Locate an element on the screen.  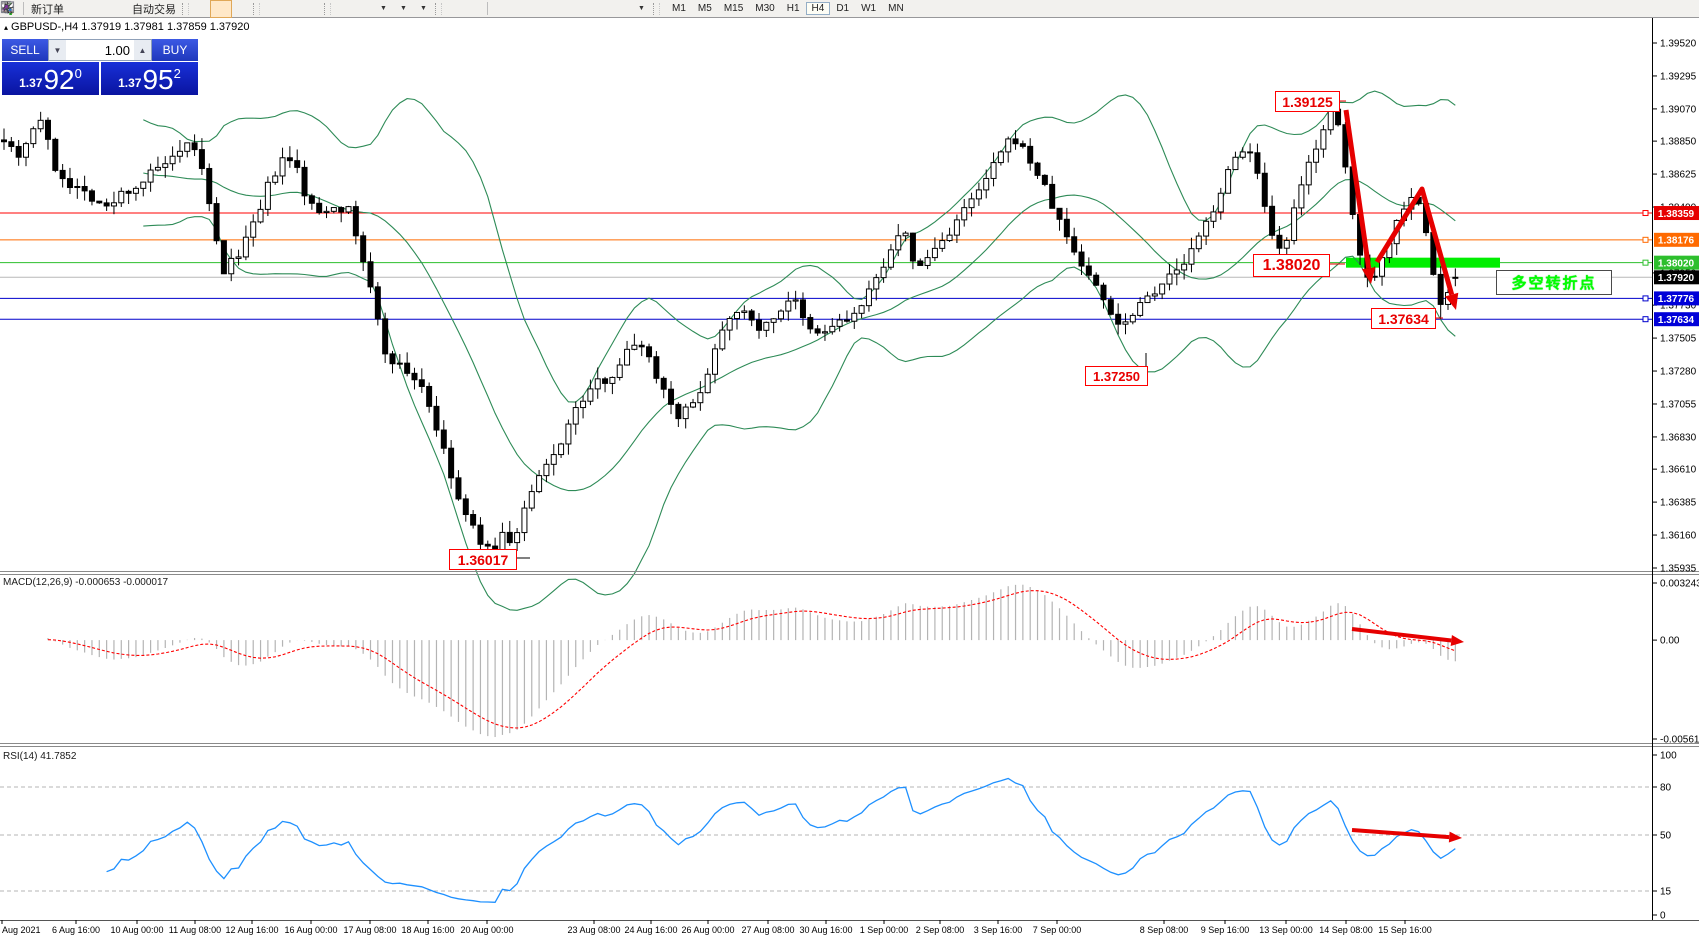
vertical-line-icon is located at coordinates (259, 9).